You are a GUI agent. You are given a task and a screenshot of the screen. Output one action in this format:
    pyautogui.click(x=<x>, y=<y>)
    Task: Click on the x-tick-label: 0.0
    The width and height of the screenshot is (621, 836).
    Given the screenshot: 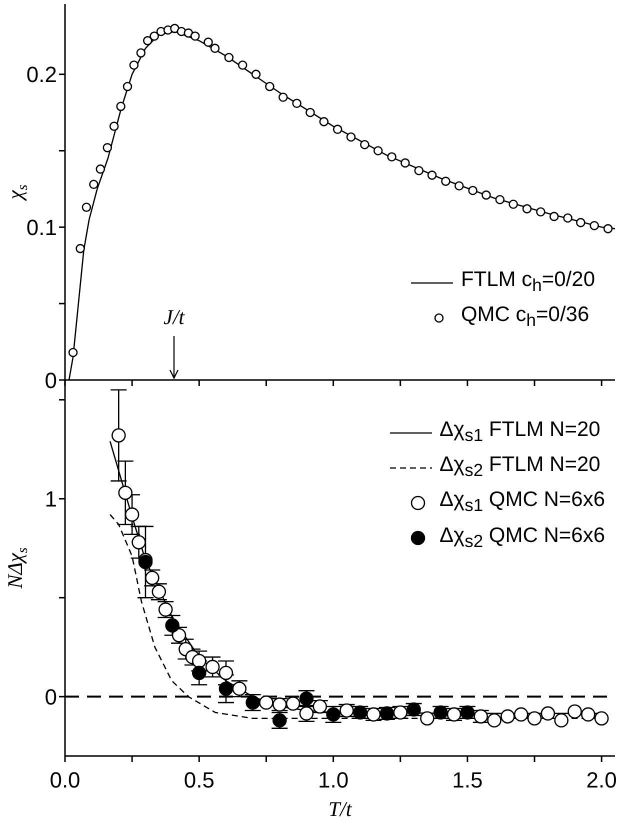 What is the action you would take?
    pyautogui.click(x=65, y=780)
    